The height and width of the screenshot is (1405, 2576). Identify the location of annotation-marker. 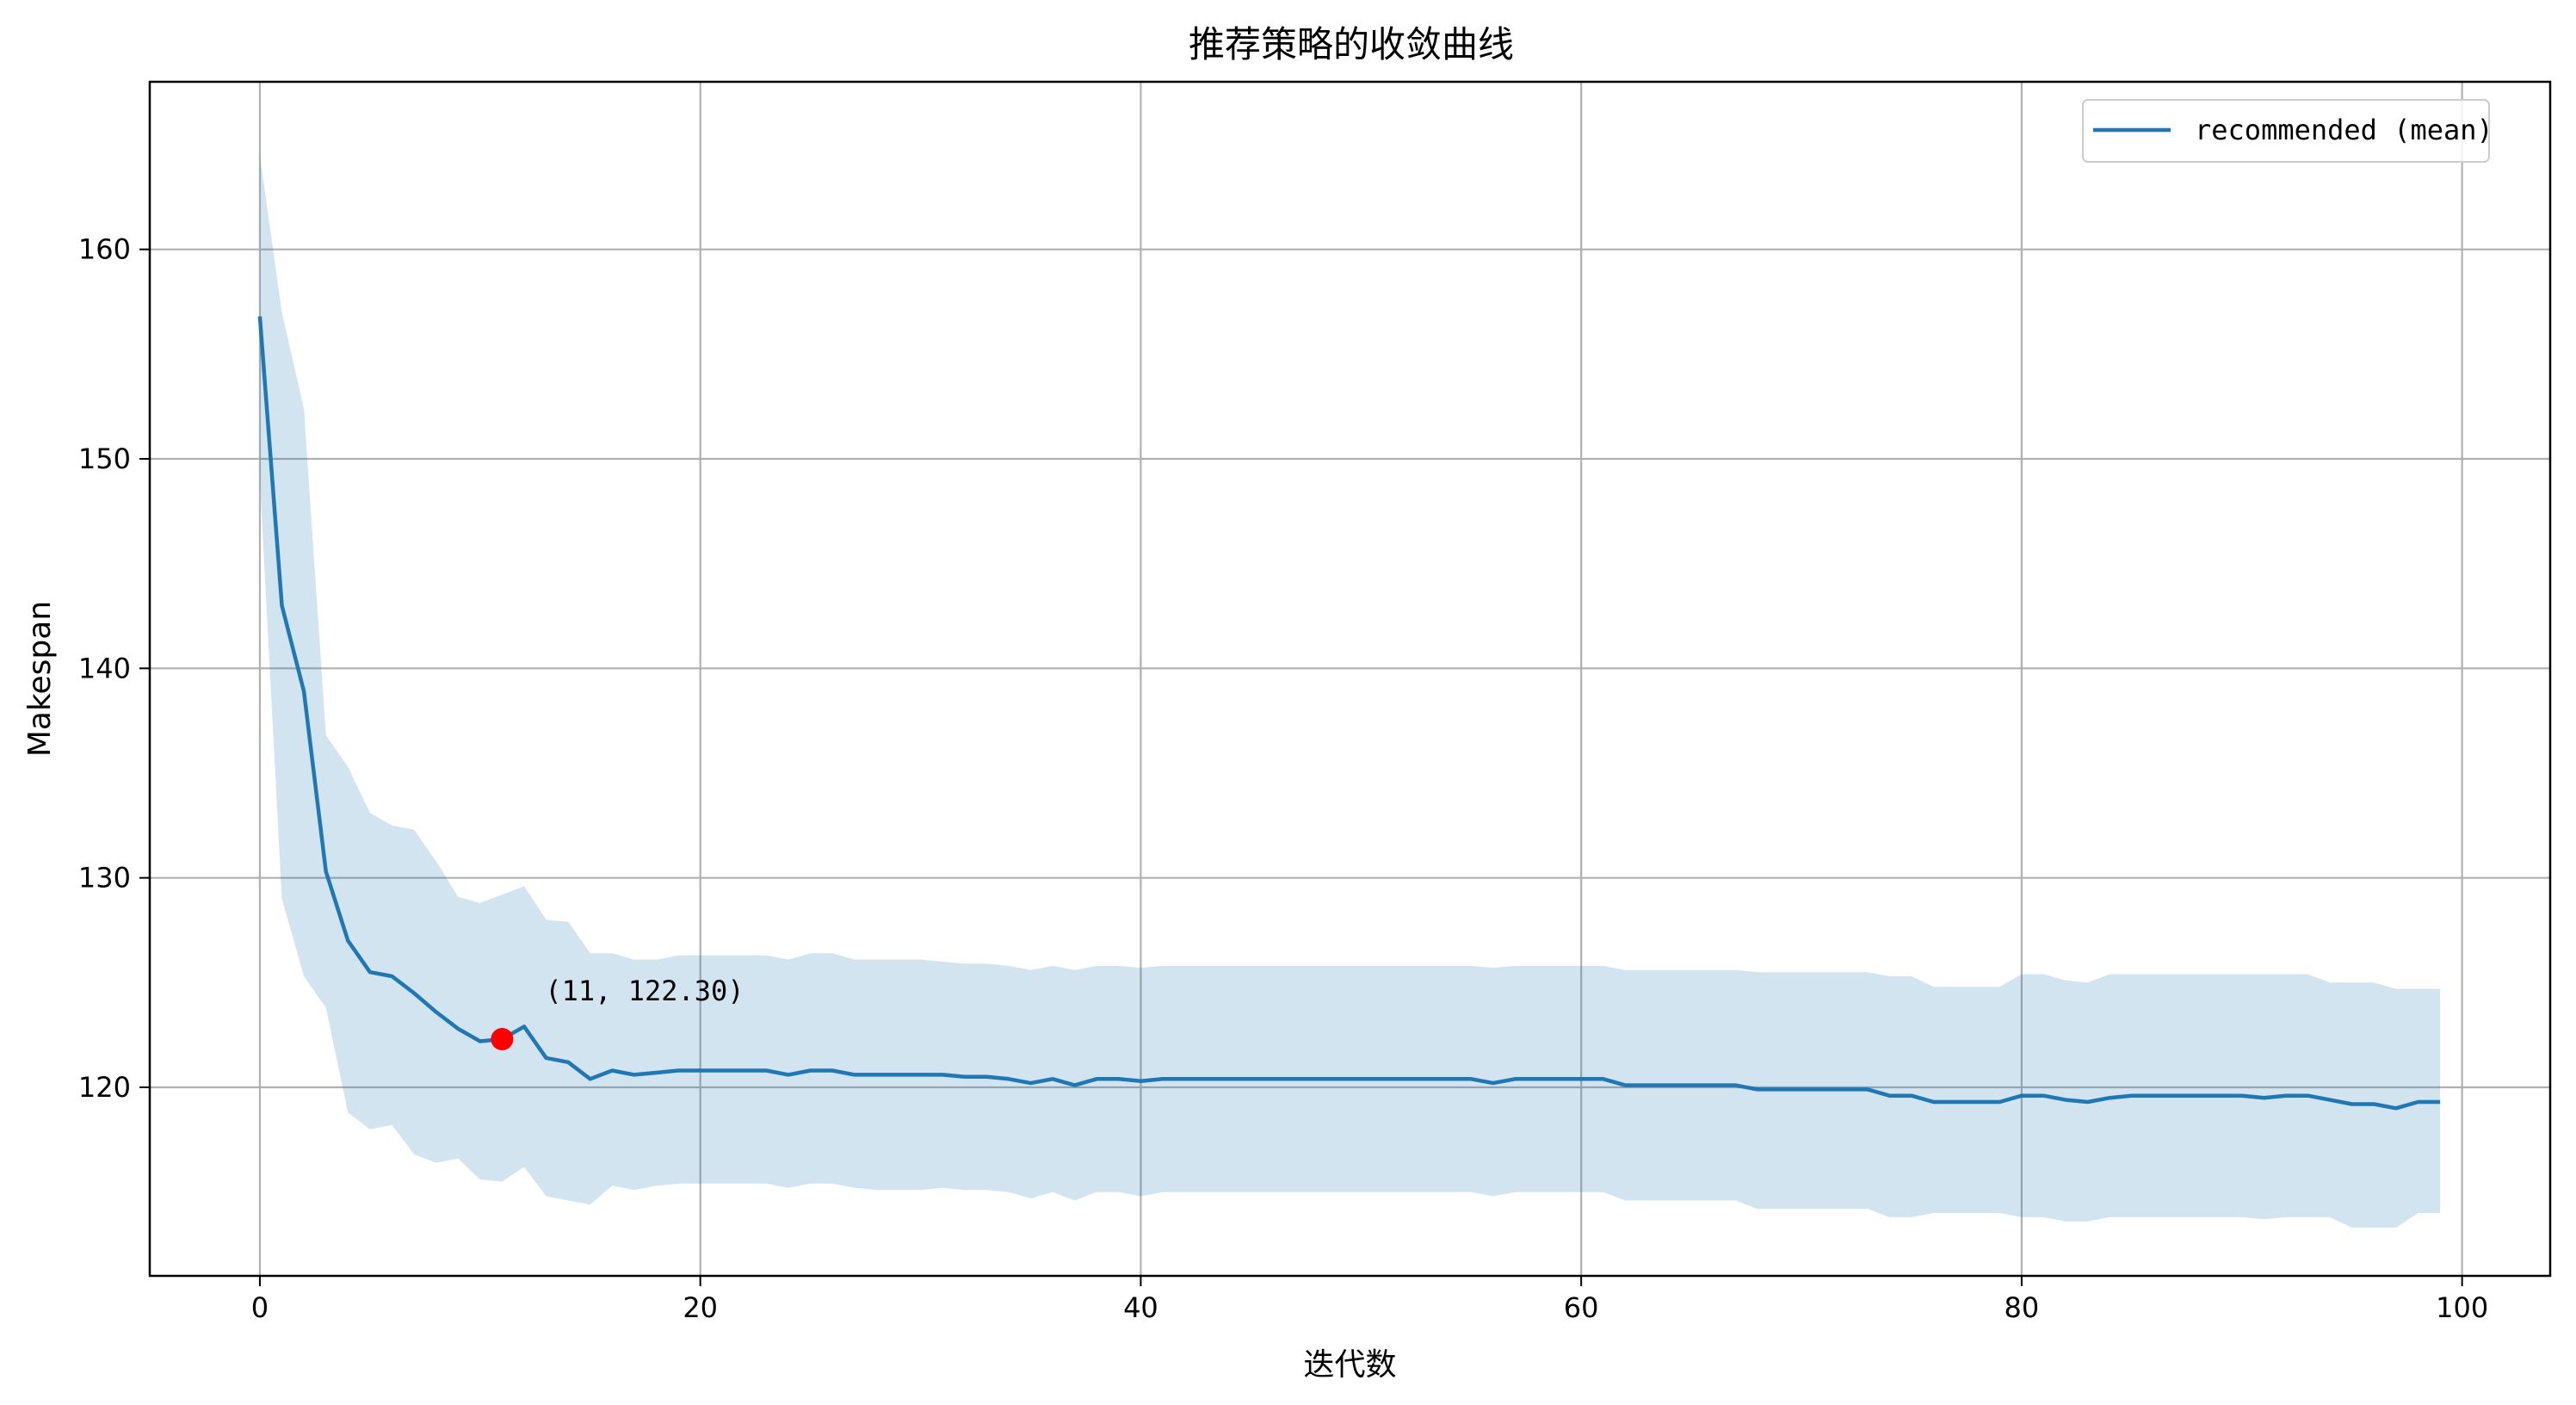
(502, 1039).